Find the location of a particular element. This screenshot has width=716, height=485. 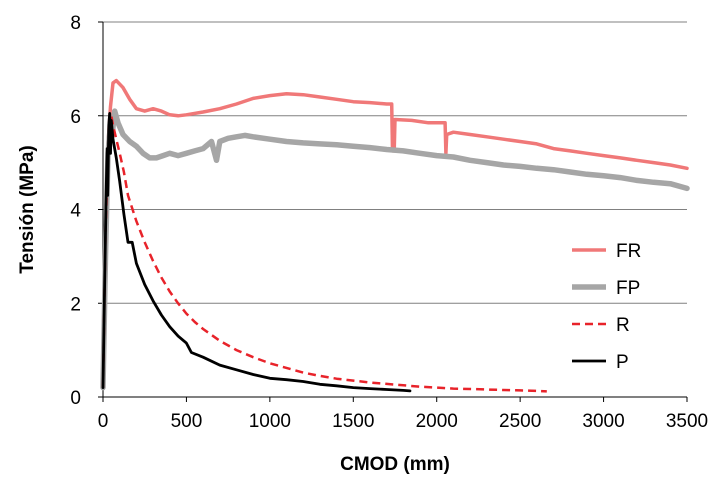

y-tick-label: 4 is located at coordinates (75, 211).